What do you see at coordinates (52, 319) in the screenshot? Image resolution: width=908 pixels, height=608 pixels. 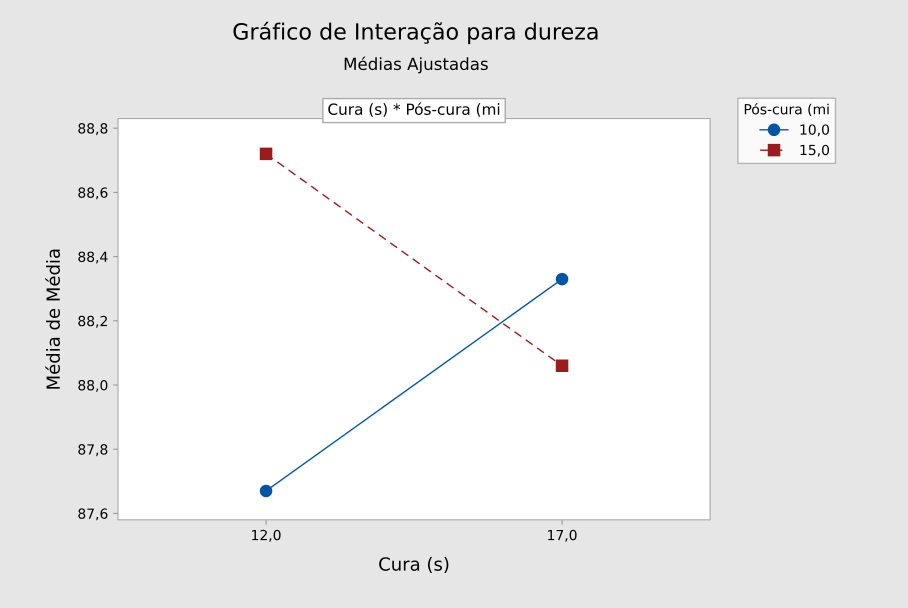 I see `y-axis-title: Média de Média` at bounding box center [52, 319].